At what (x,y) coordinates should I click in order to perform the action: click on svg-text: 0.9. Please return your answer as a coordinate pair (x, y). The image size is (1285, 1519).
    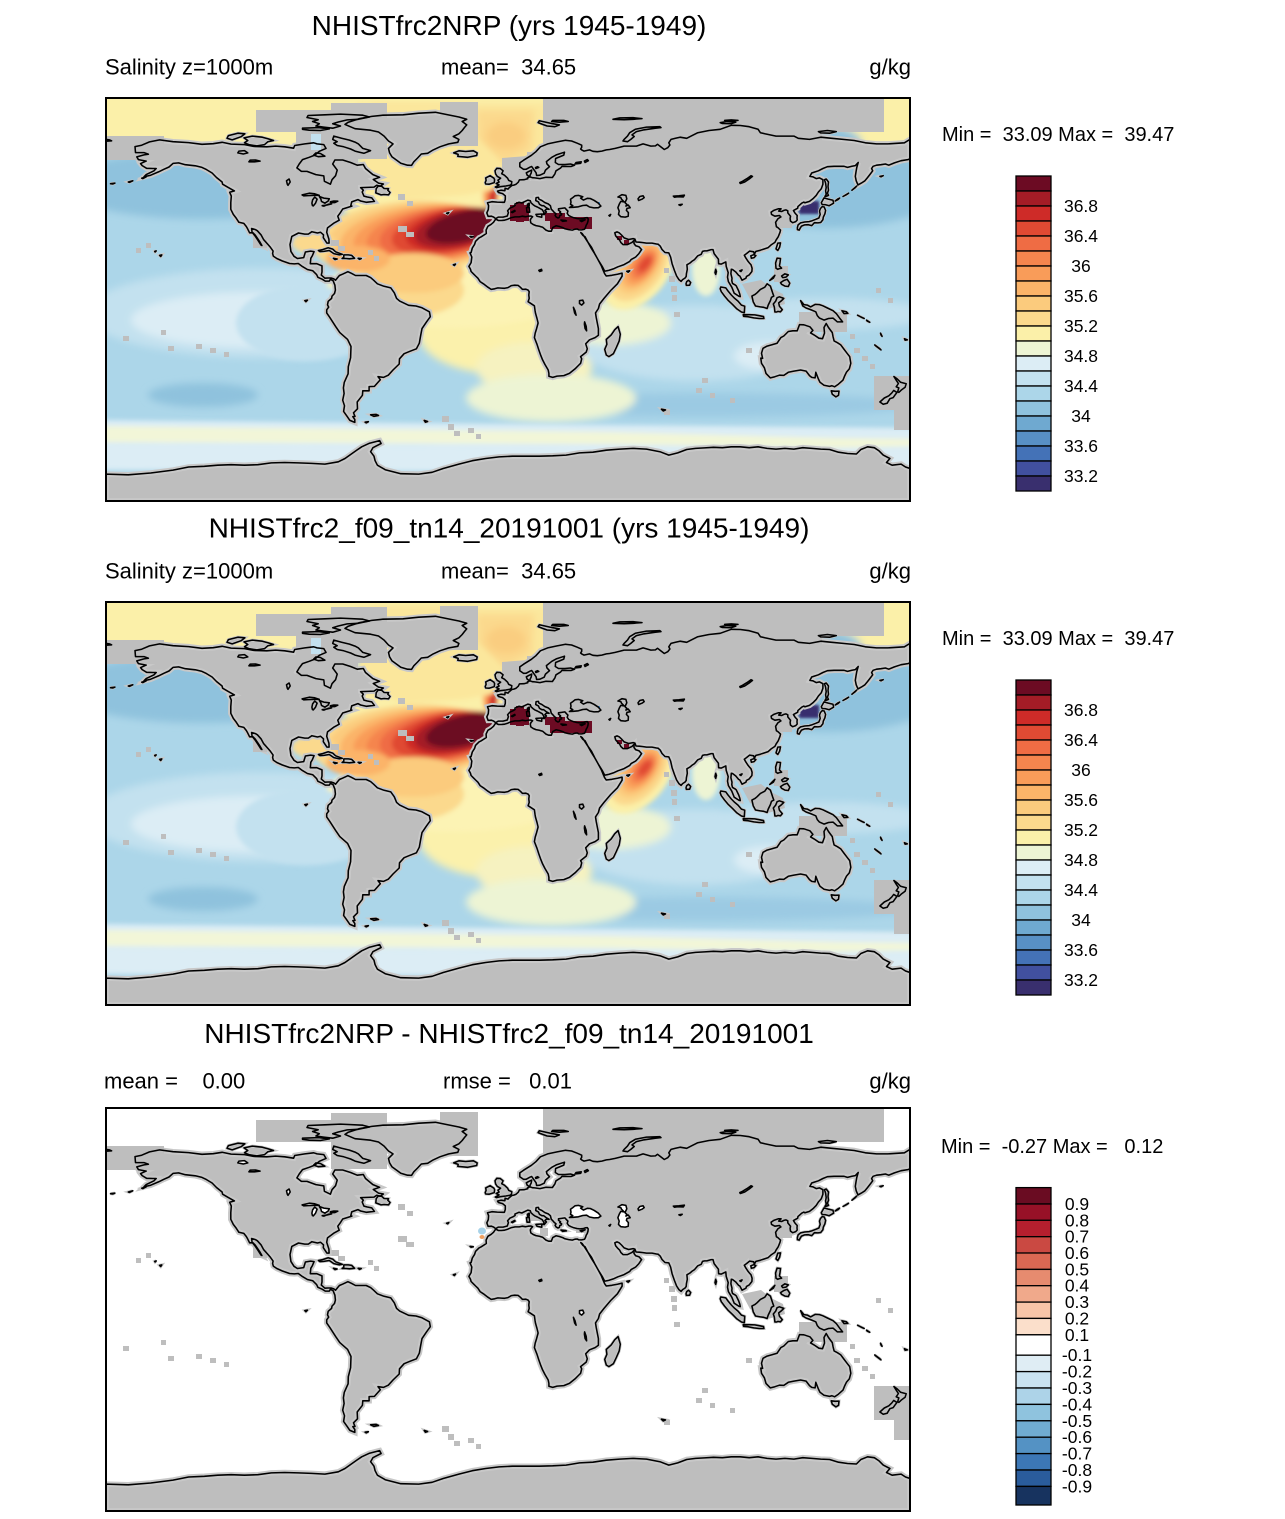
    Looking at the image, I should click on (1077, 1204).